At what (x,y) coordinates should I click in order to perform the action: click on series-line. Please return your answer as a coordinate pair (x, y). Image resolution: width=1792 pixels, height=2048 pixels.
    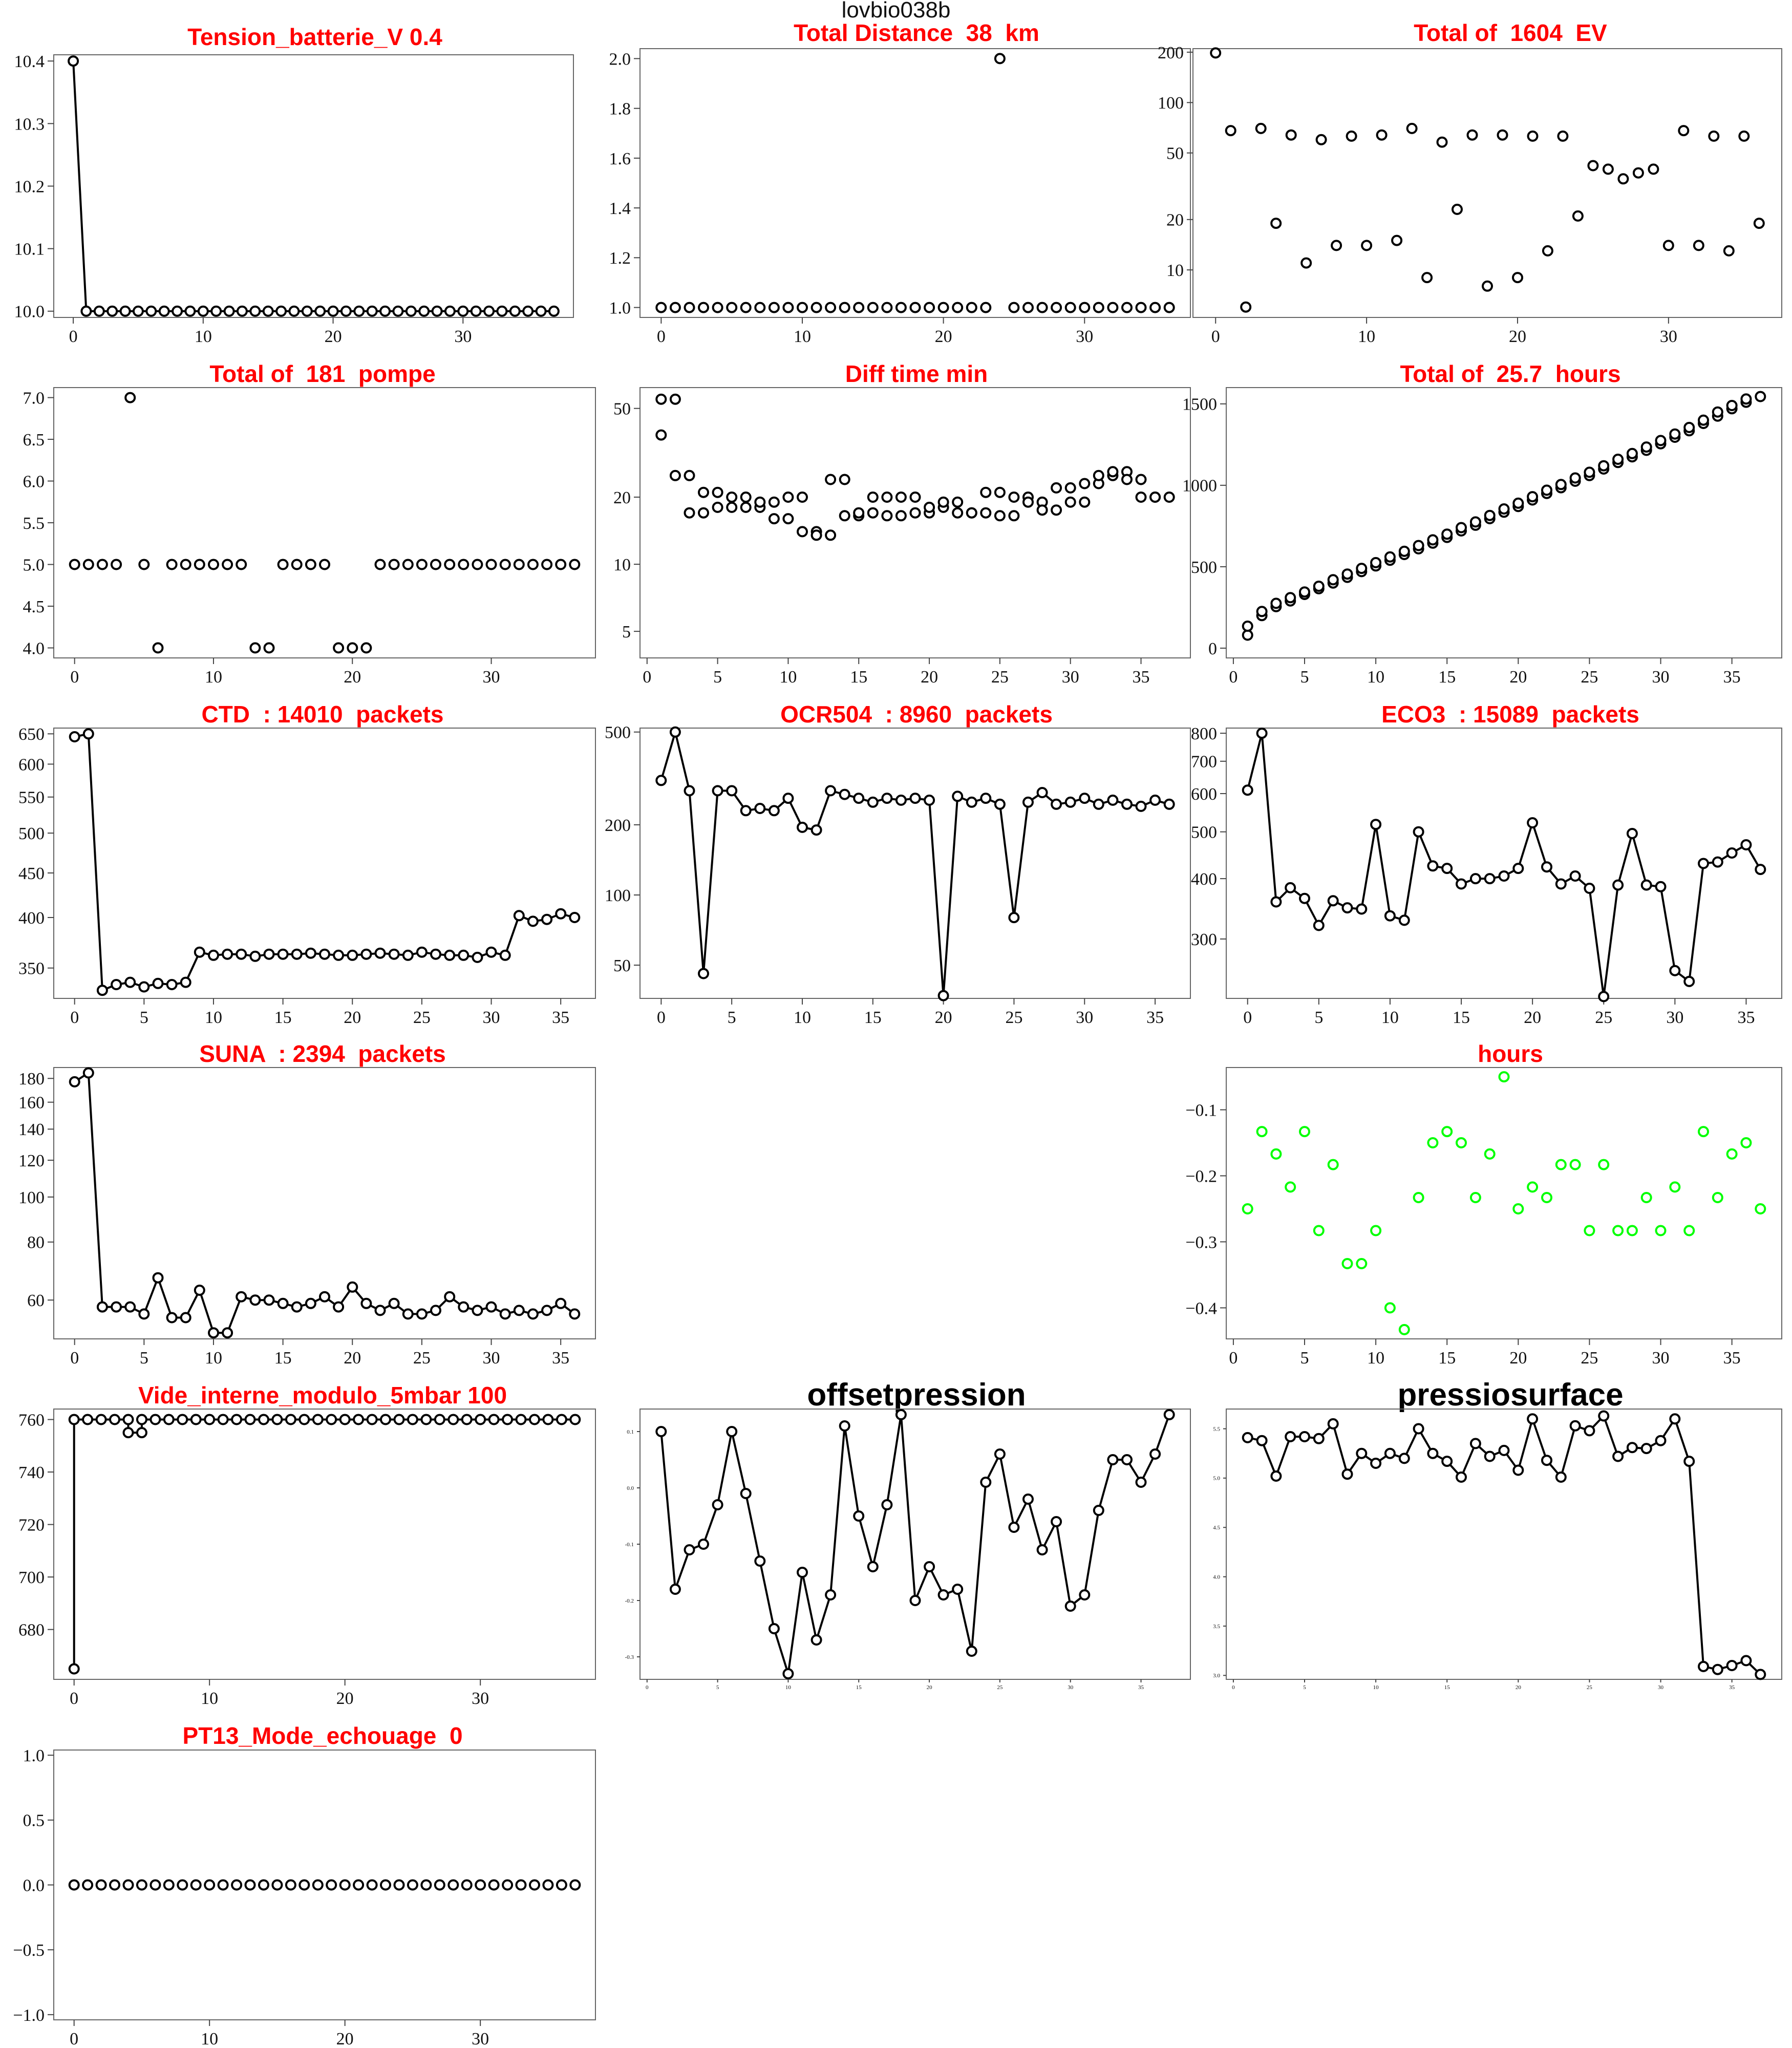
    Looking at the image, I should click on (915, 864).